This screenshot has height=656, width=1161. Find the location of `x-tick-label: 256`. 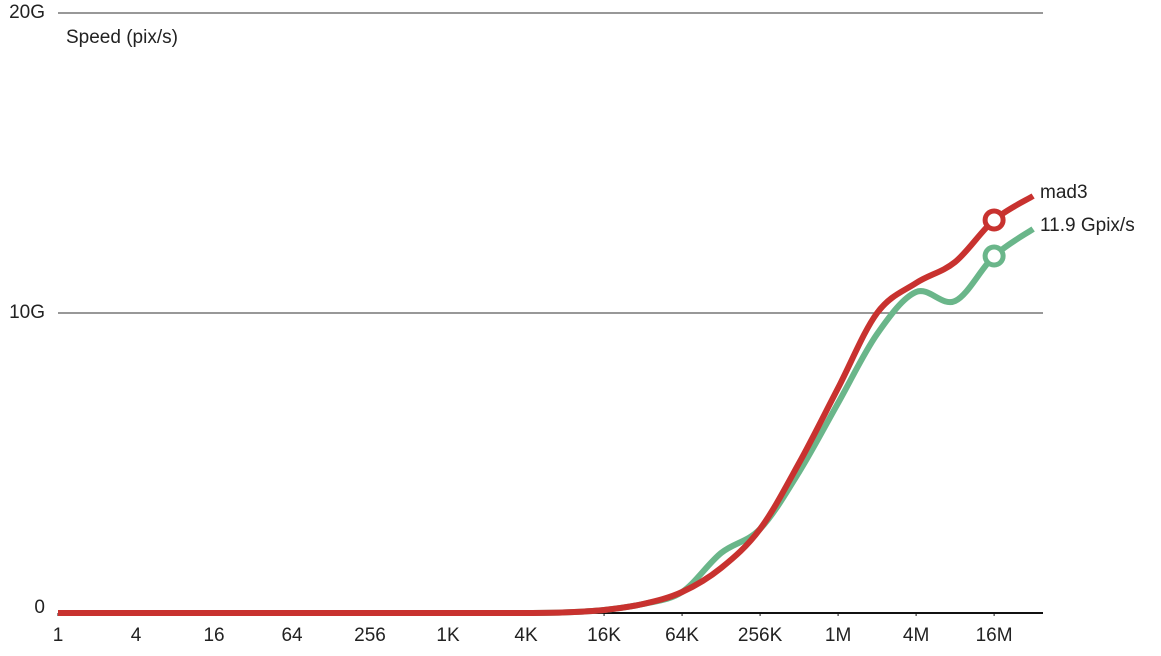

x-tick-label: 256 is located at coordinates (370, 635).